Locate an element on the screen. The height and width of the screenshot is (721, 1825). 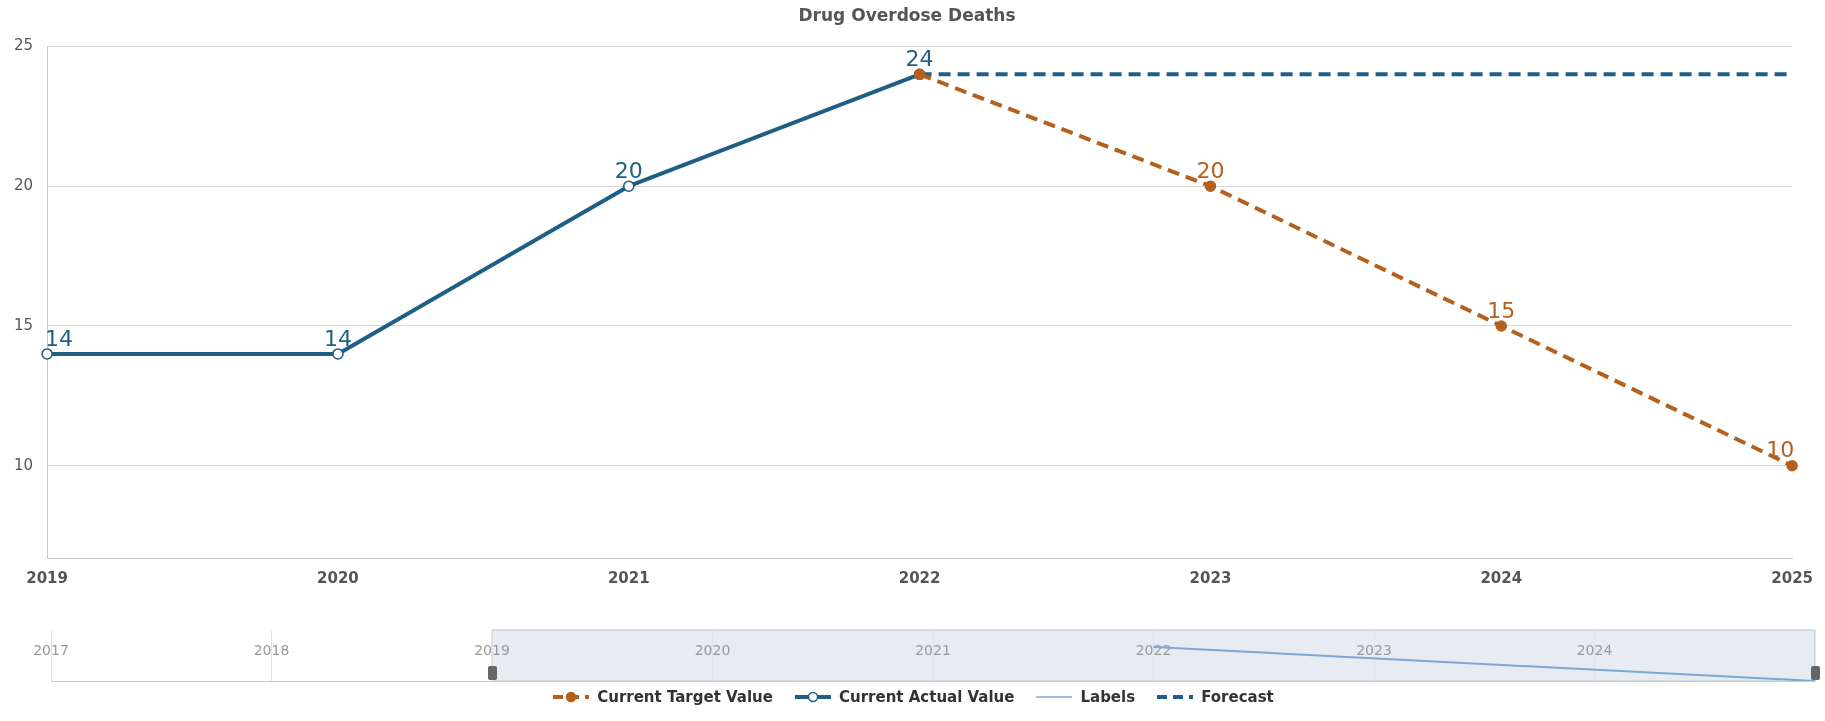
y-tick-label: 10 is located at coordinates (23, 464).